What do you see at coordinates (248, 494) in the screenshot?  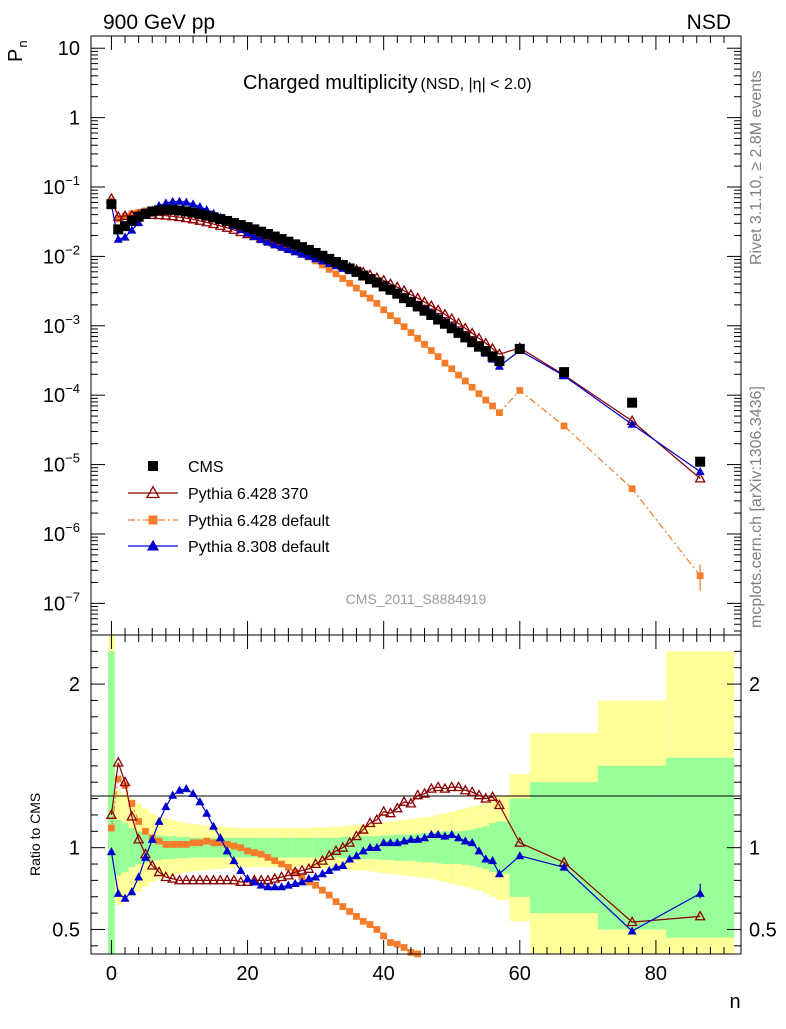 I see `legend-label: Pythia 6.428 370` at bounding box center [248, 494].